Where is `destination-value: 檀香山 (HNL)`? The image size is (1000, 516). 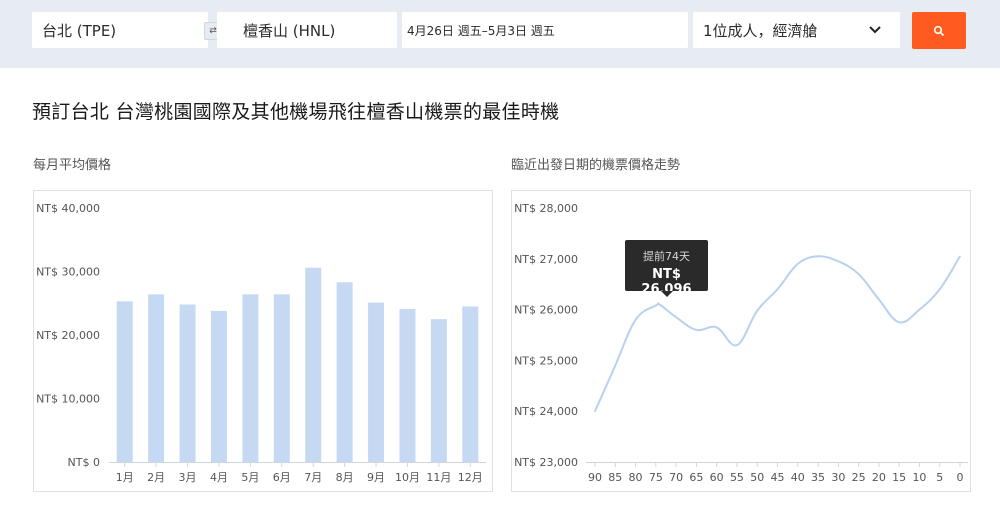 destination-value: 檀香山 (HNL) is located at coordinates (289, 30).